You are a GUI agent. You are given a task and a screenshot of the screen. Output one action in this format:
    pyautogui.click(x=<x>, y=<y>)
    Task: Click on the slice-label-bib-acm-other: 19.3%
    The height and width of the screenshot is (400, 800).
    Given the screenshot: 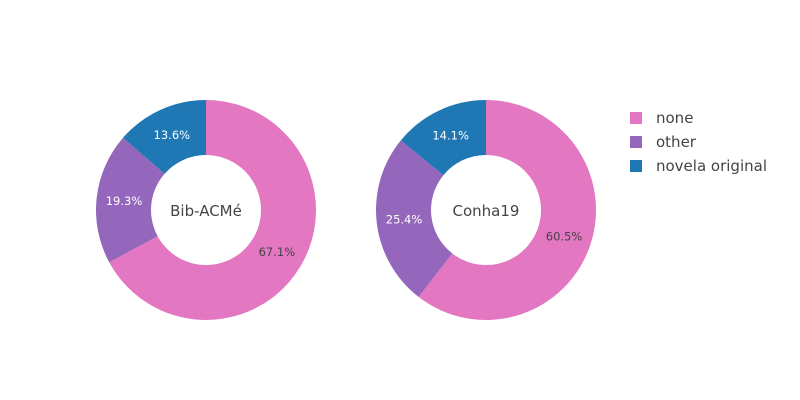 What is the action you would take?
    pyautogui.click(x=124, y=201)
    